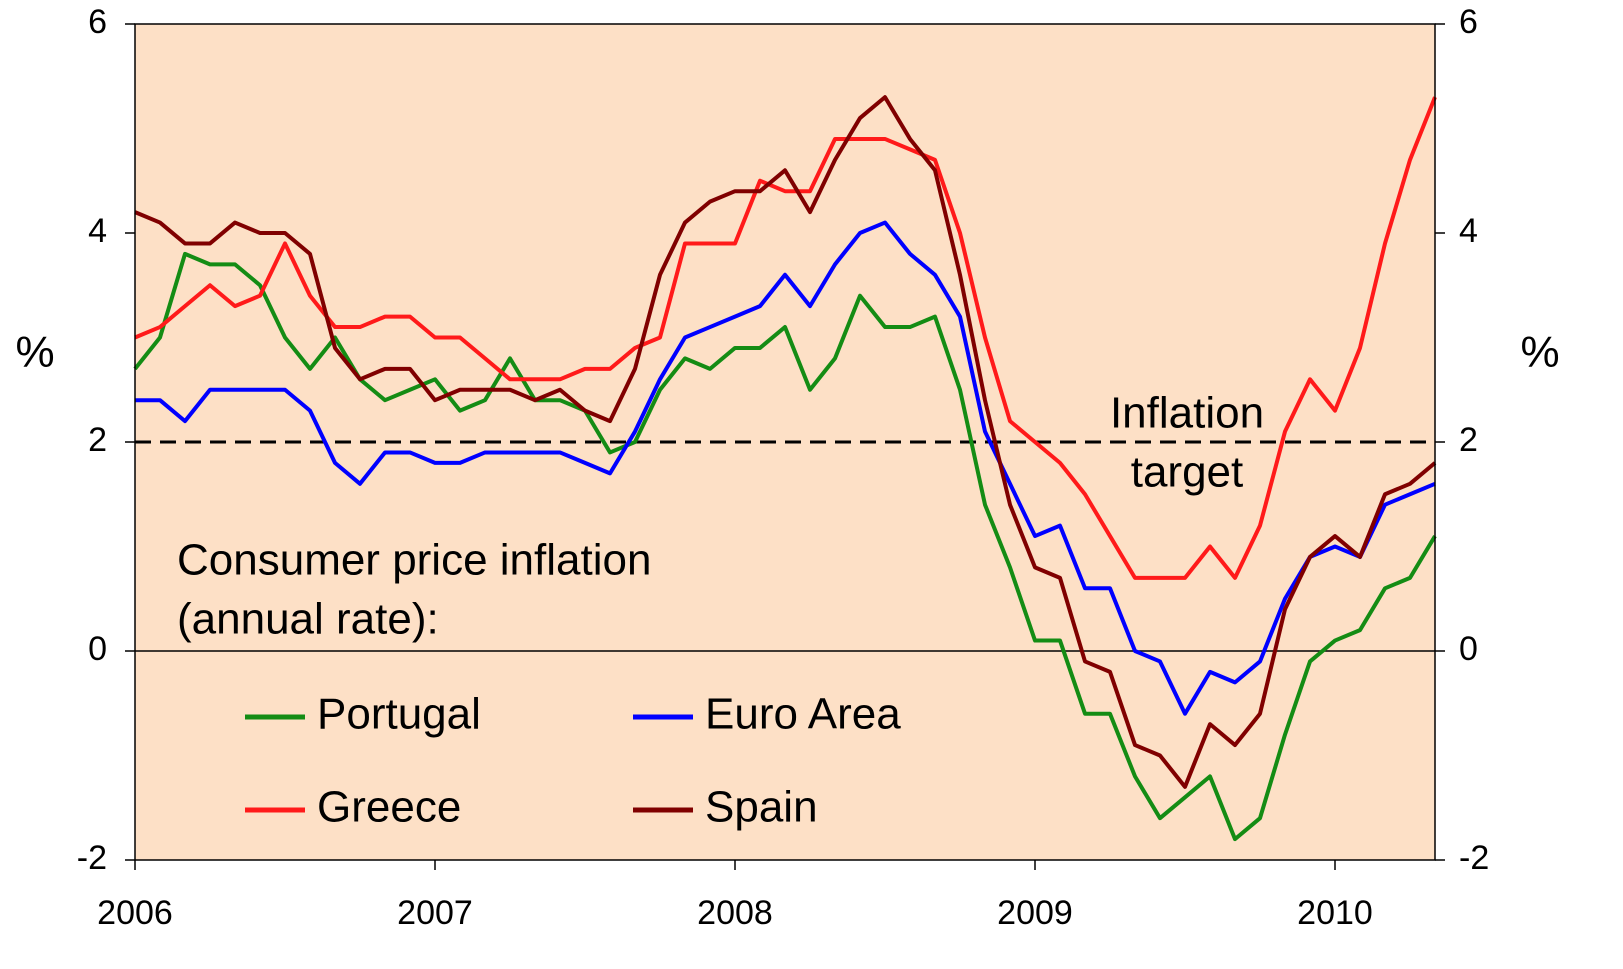 The image size is (1623, 969). What do you see at coordinates (1035, 913) in the screenshot?
I see `x-tick-label: 2009` at bounding box center [1035, 913].